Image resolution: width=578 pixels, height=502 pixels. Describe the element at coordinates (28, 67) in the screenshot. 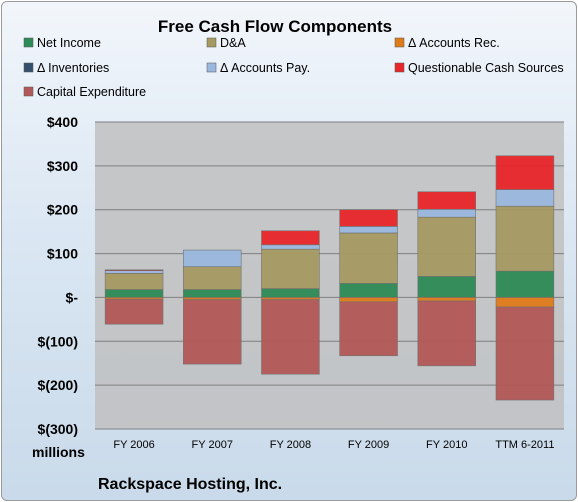

I see `legend-swatch-inventories` at that location.